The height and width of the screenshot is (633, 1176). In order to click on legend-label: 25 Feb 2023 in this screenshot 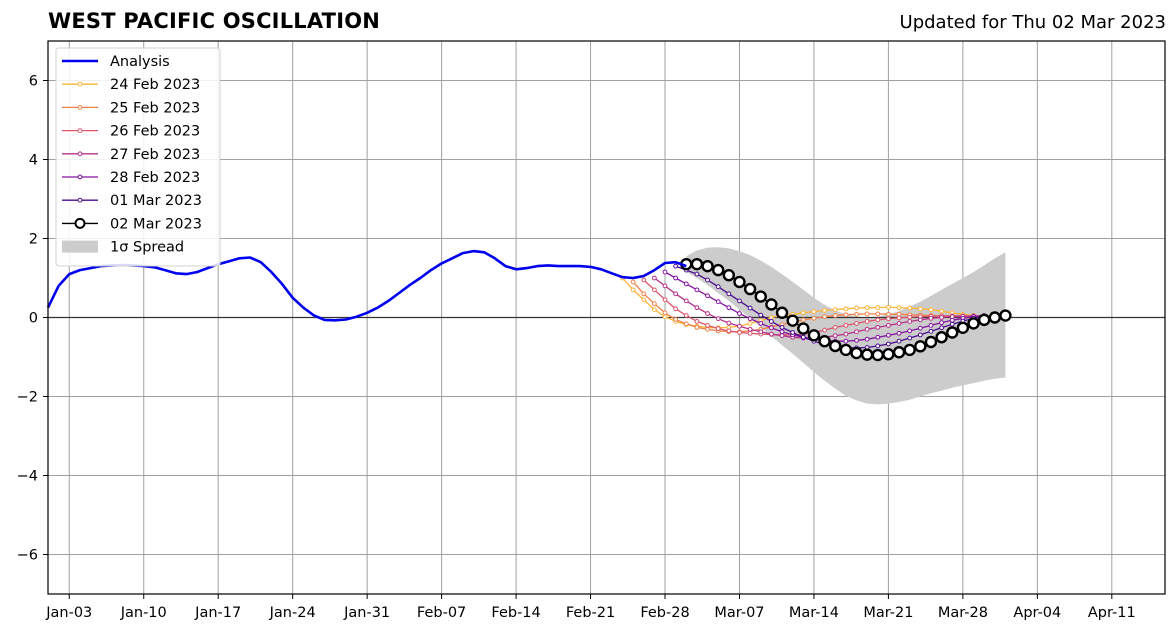, I will do `click(155, 108)`.